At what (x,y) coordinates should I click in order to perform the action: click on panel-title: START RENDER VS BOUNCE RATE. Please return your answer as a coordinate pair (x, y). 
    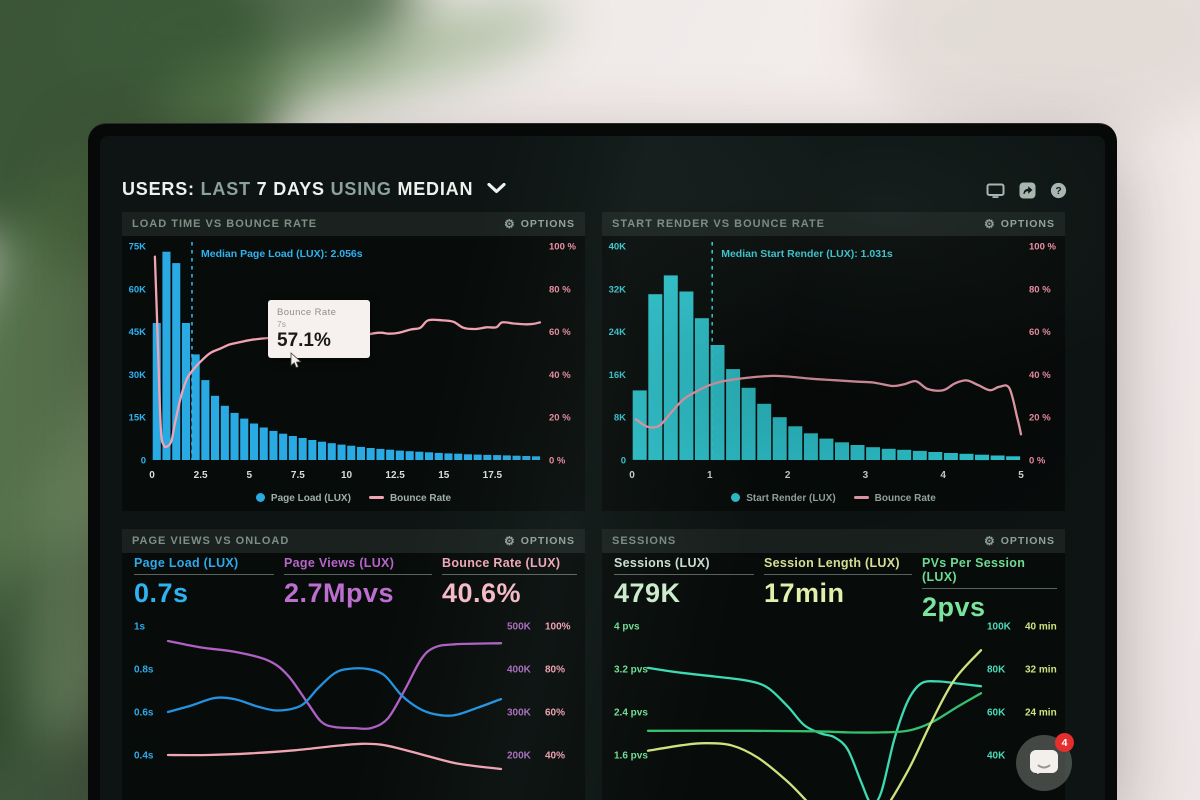
    Looking at the image, I should click on (718, 224).